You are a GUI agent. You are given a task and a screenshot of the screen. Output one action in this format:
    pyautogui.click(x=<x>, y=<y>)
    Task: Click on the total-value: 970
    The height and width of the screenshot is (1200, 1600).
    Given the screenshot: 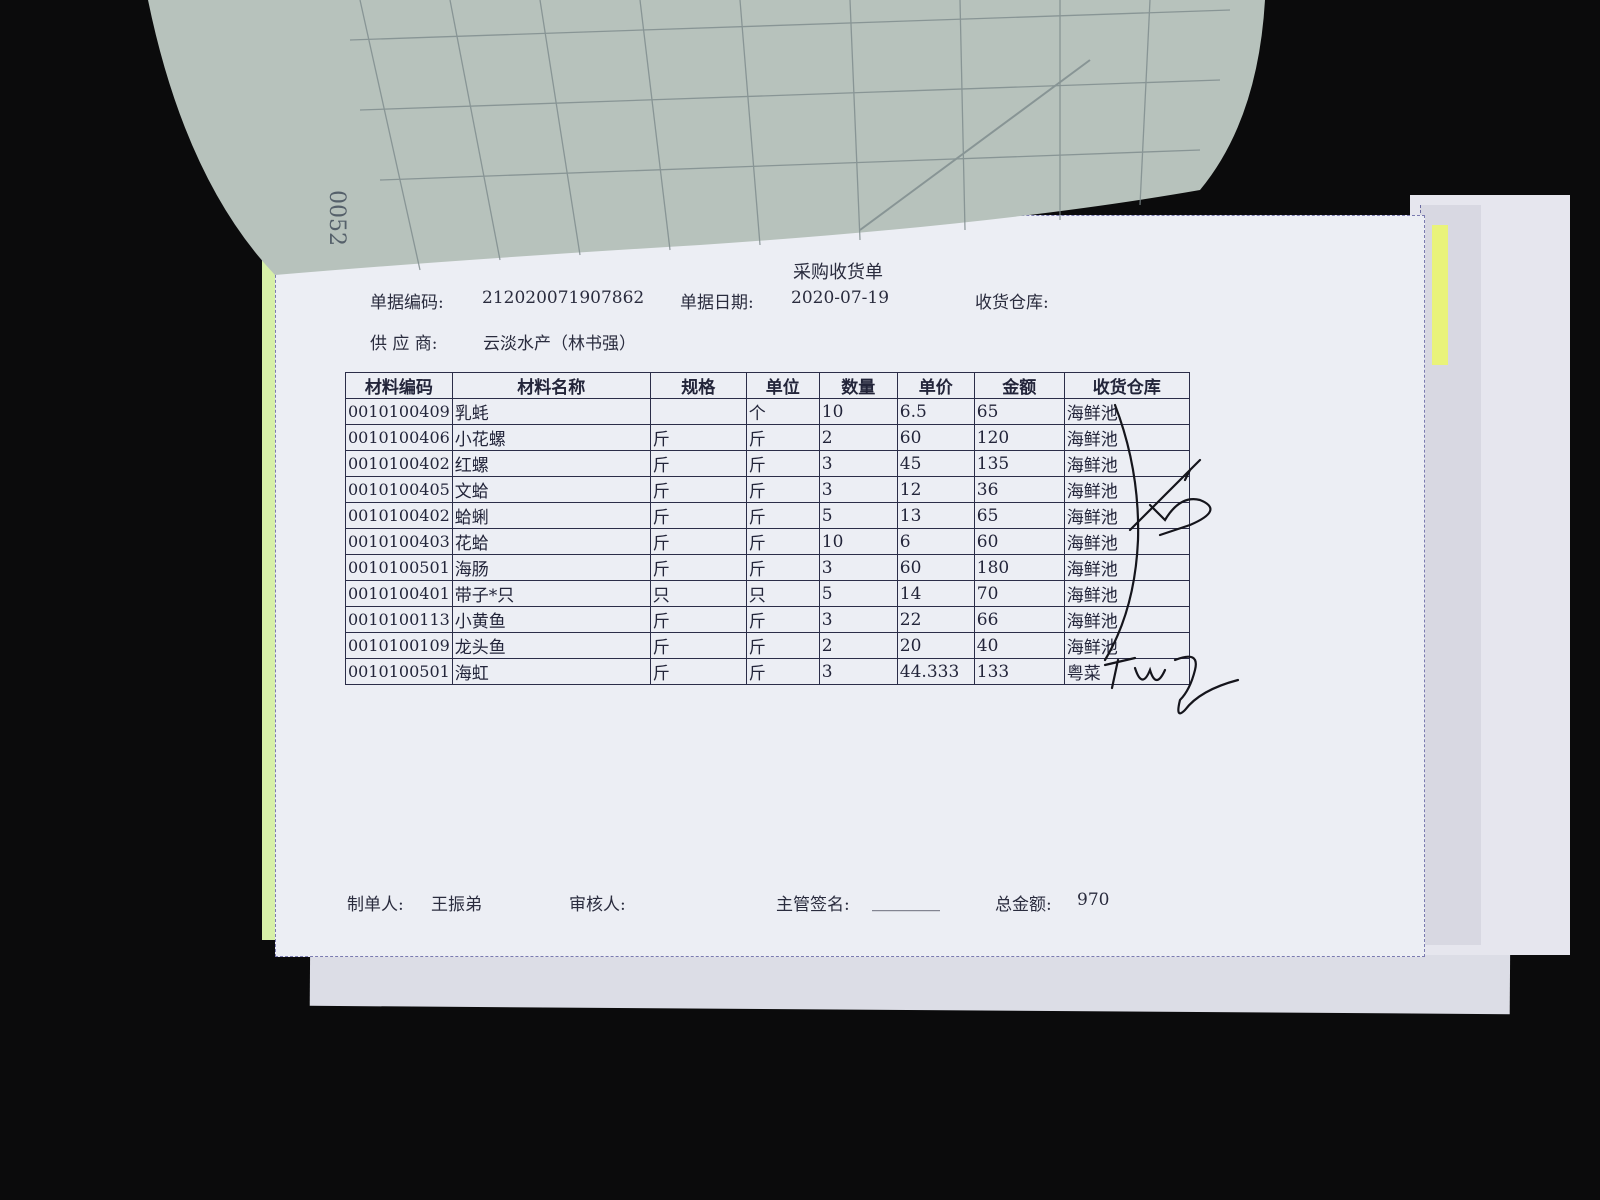 What is the action you would take?
    pyautogui.click(x=1093, y=900)
    